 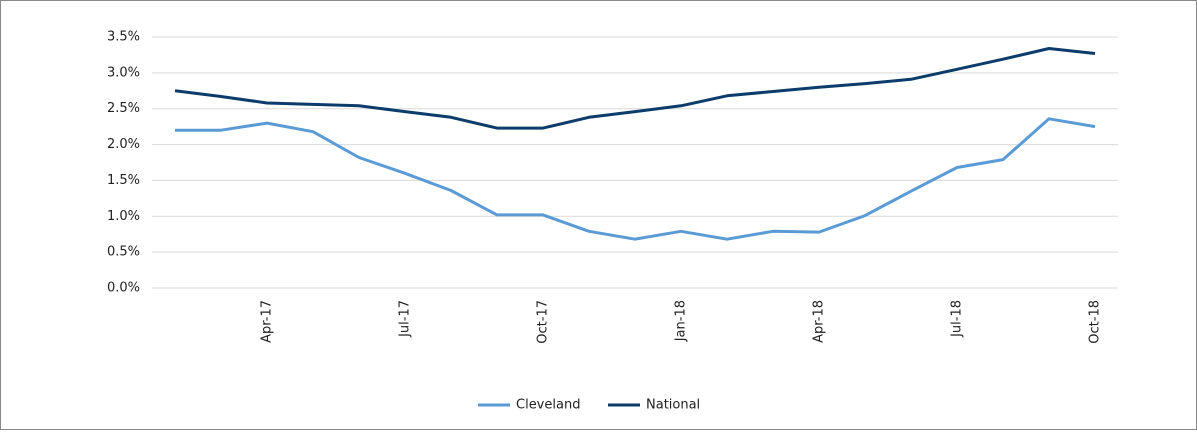 What do you see at coordinates (123, 37) in the screenshot?
I see `y-tick-label: 3.5%` at bounding box center [123, 37].